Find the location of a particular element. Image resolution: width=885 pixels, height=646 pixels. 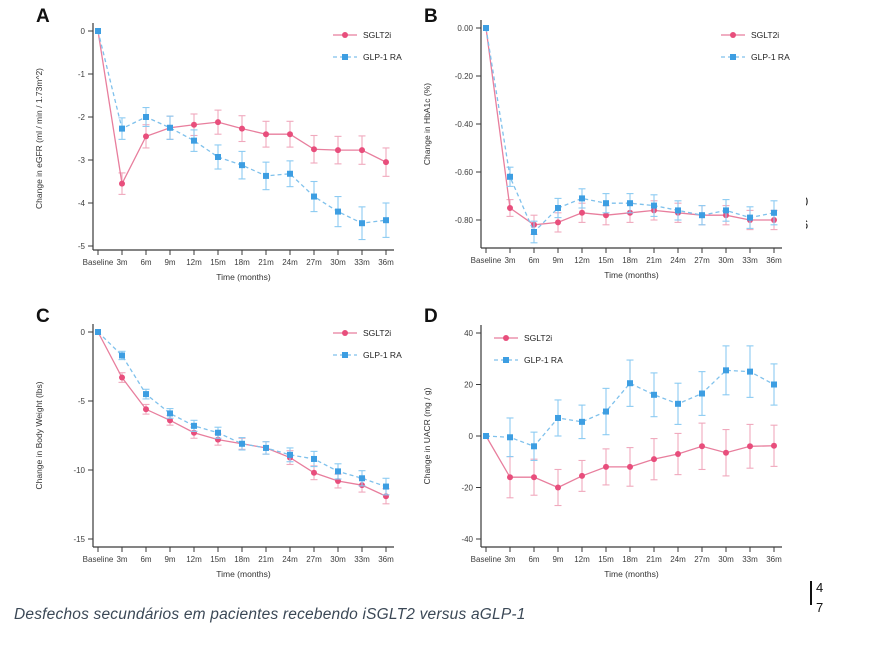

svg-text: -0.80 is located at coordinates (464, 220).